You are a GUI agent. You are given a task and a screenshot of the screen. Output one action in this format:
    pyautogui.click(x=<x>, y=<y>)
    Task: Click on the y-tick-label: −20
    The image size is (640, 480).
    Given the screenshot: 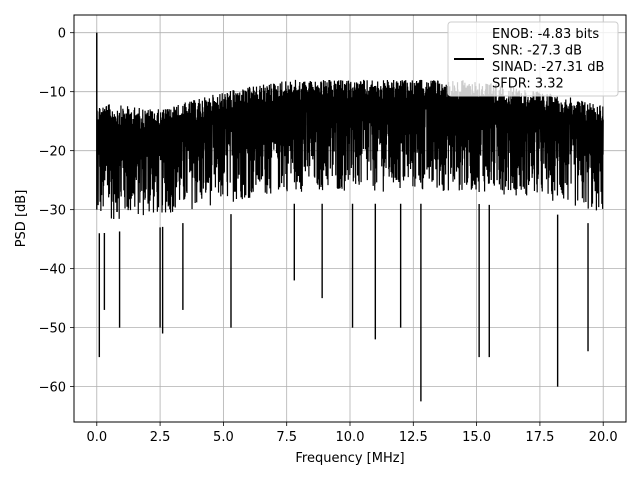 What is the action you would take?
    pyautogui.click(x=52, y=152)
    